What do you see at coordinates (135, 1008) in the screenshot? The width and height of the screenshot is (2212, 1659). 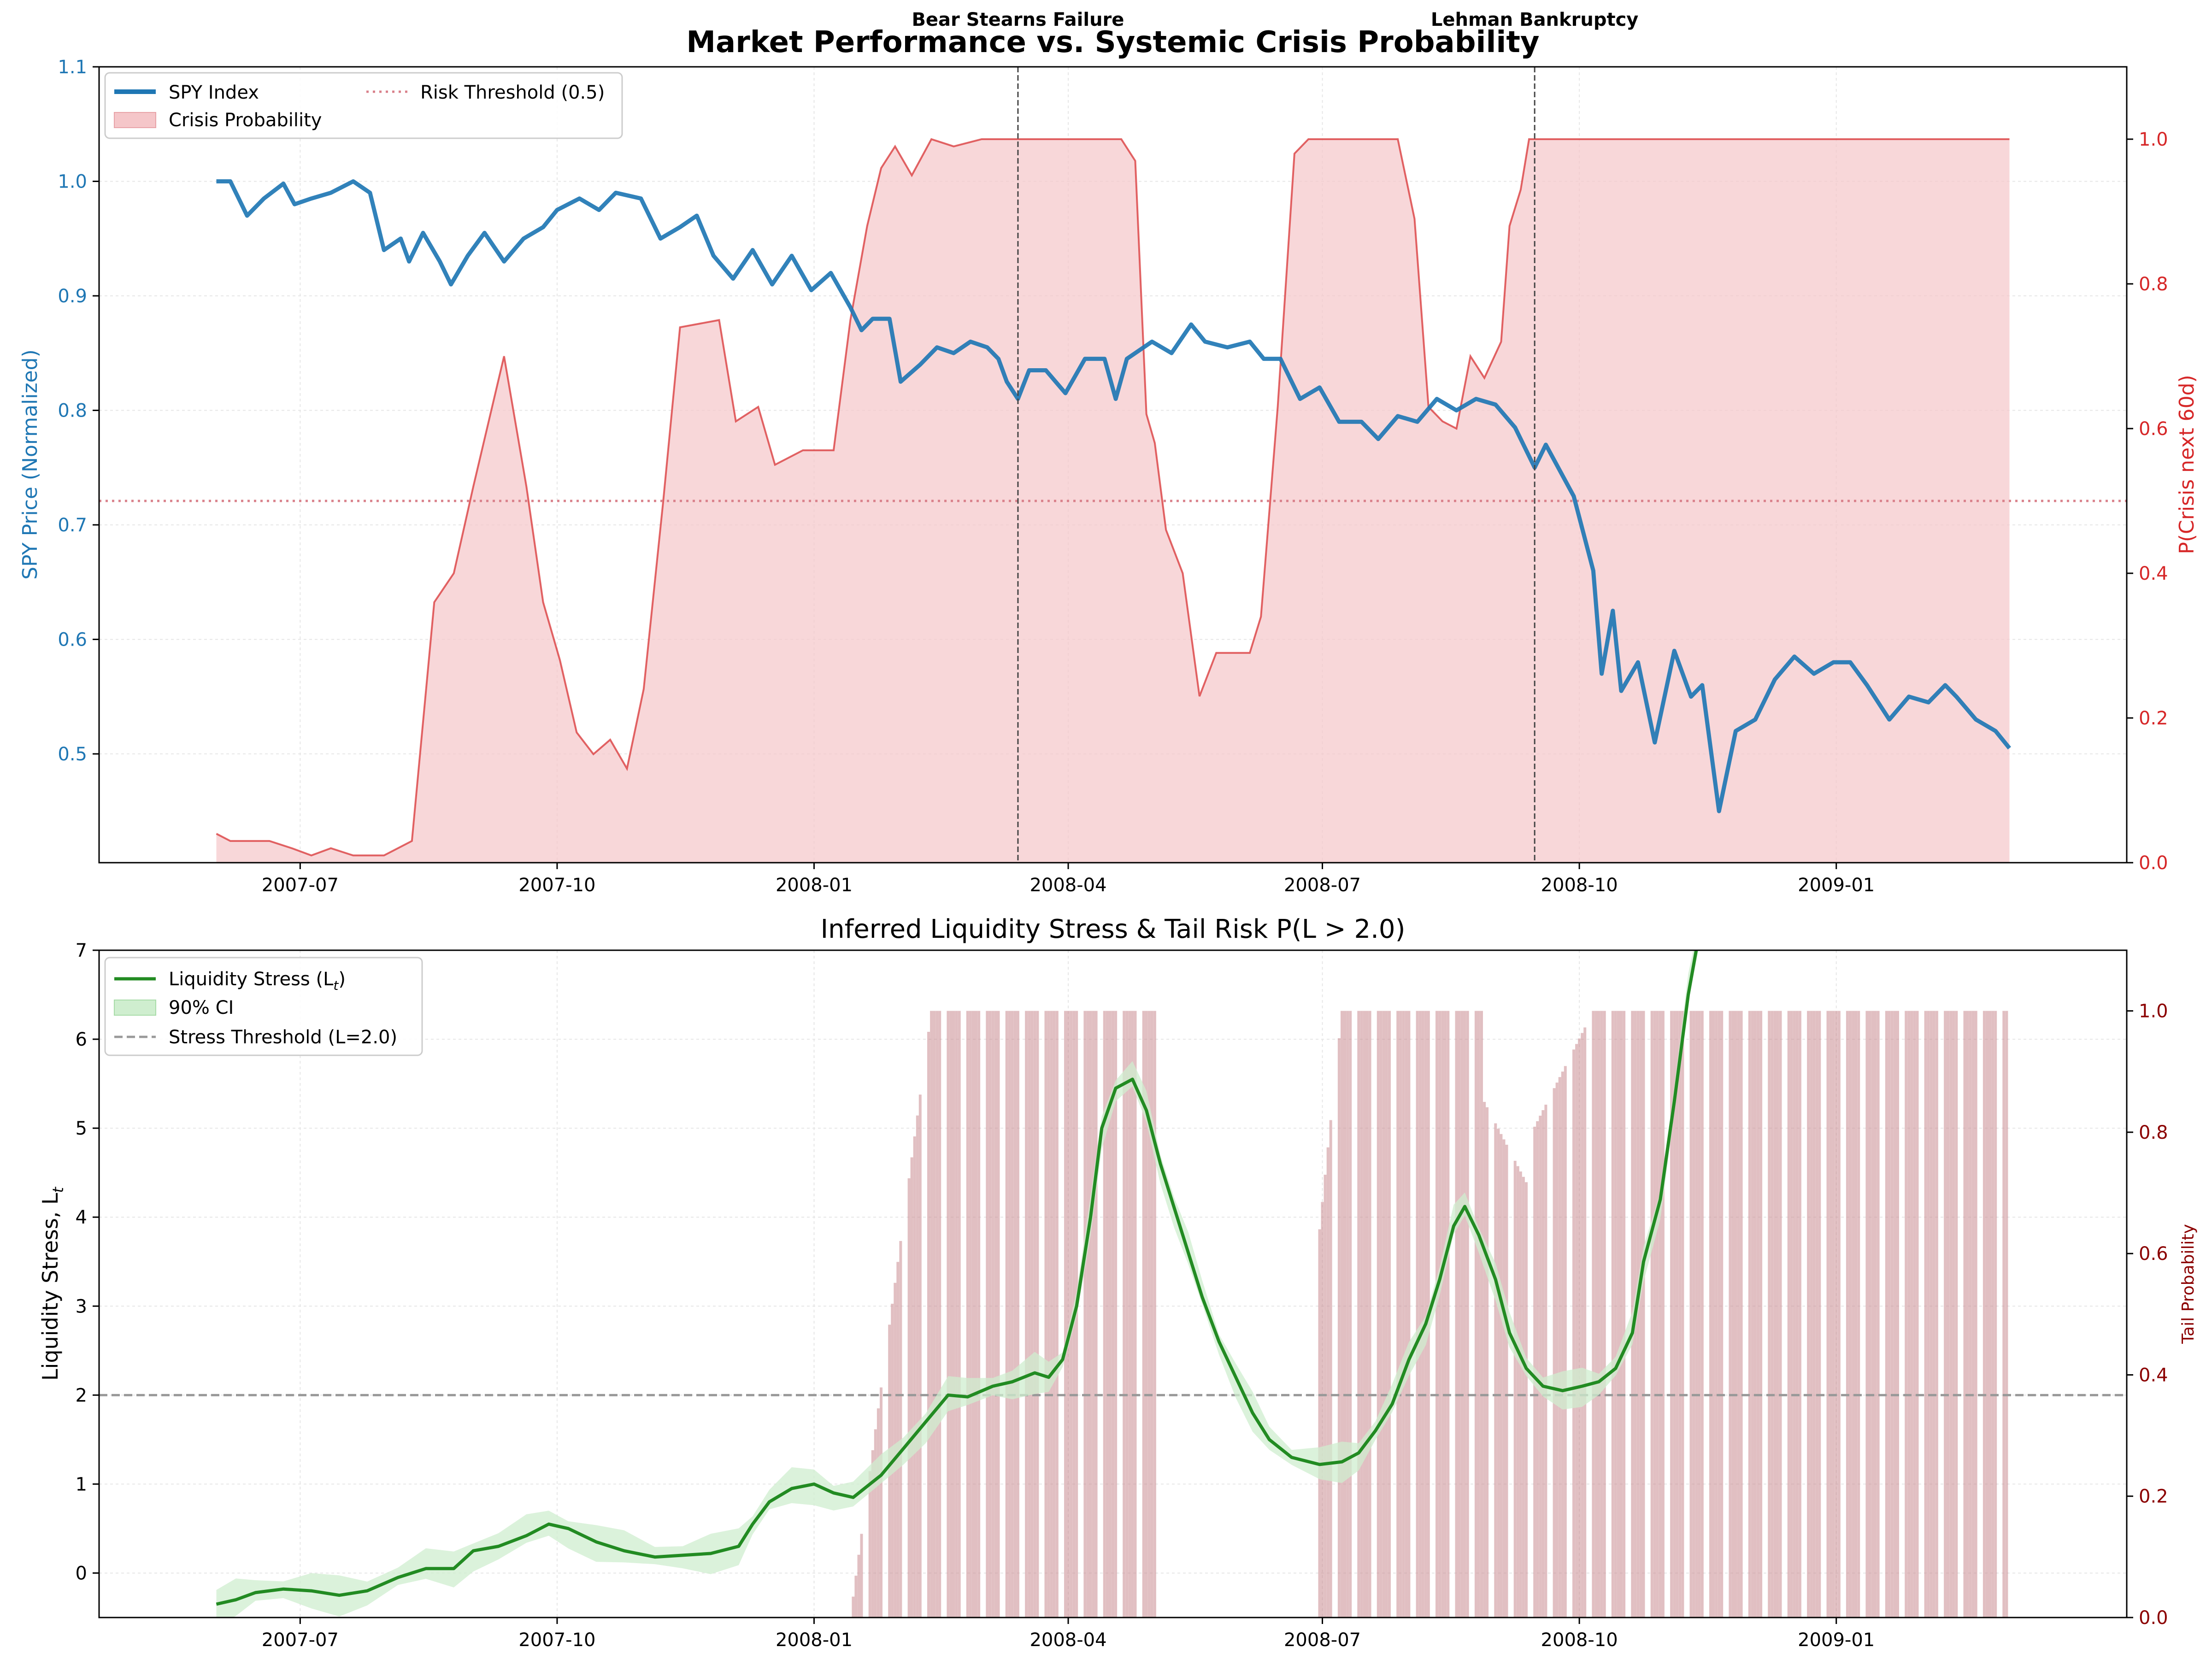 I see `legend-swatch-ci` at bounding box center [135, 1008].